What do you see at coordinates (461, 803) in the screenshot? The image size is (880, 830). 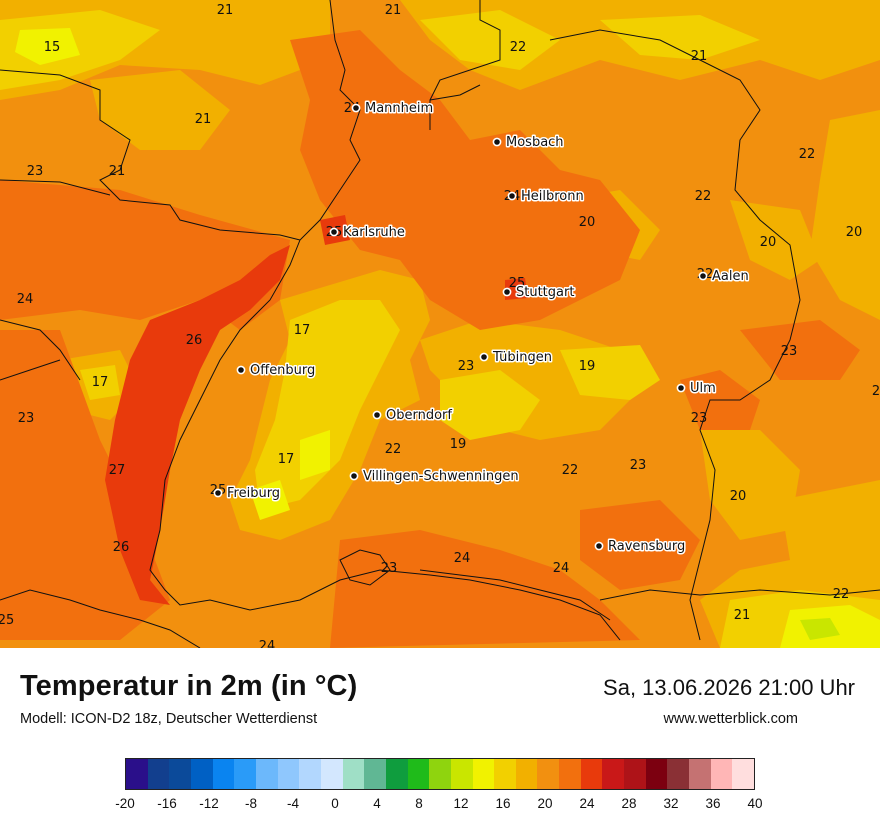 I see `color-scale-tick-label: 12` at bounding box center [461, 803].